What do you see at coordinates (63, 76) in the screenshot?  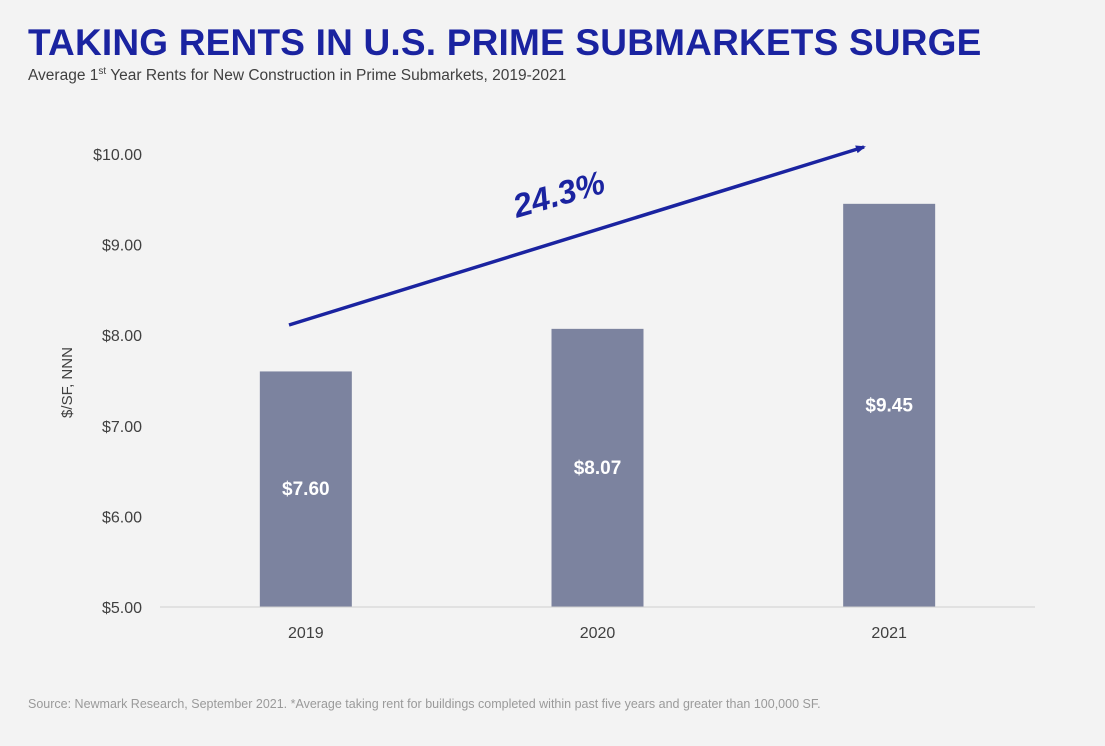 I see `subtitle-prefix: Average 1` at bounding box center [63, 76].